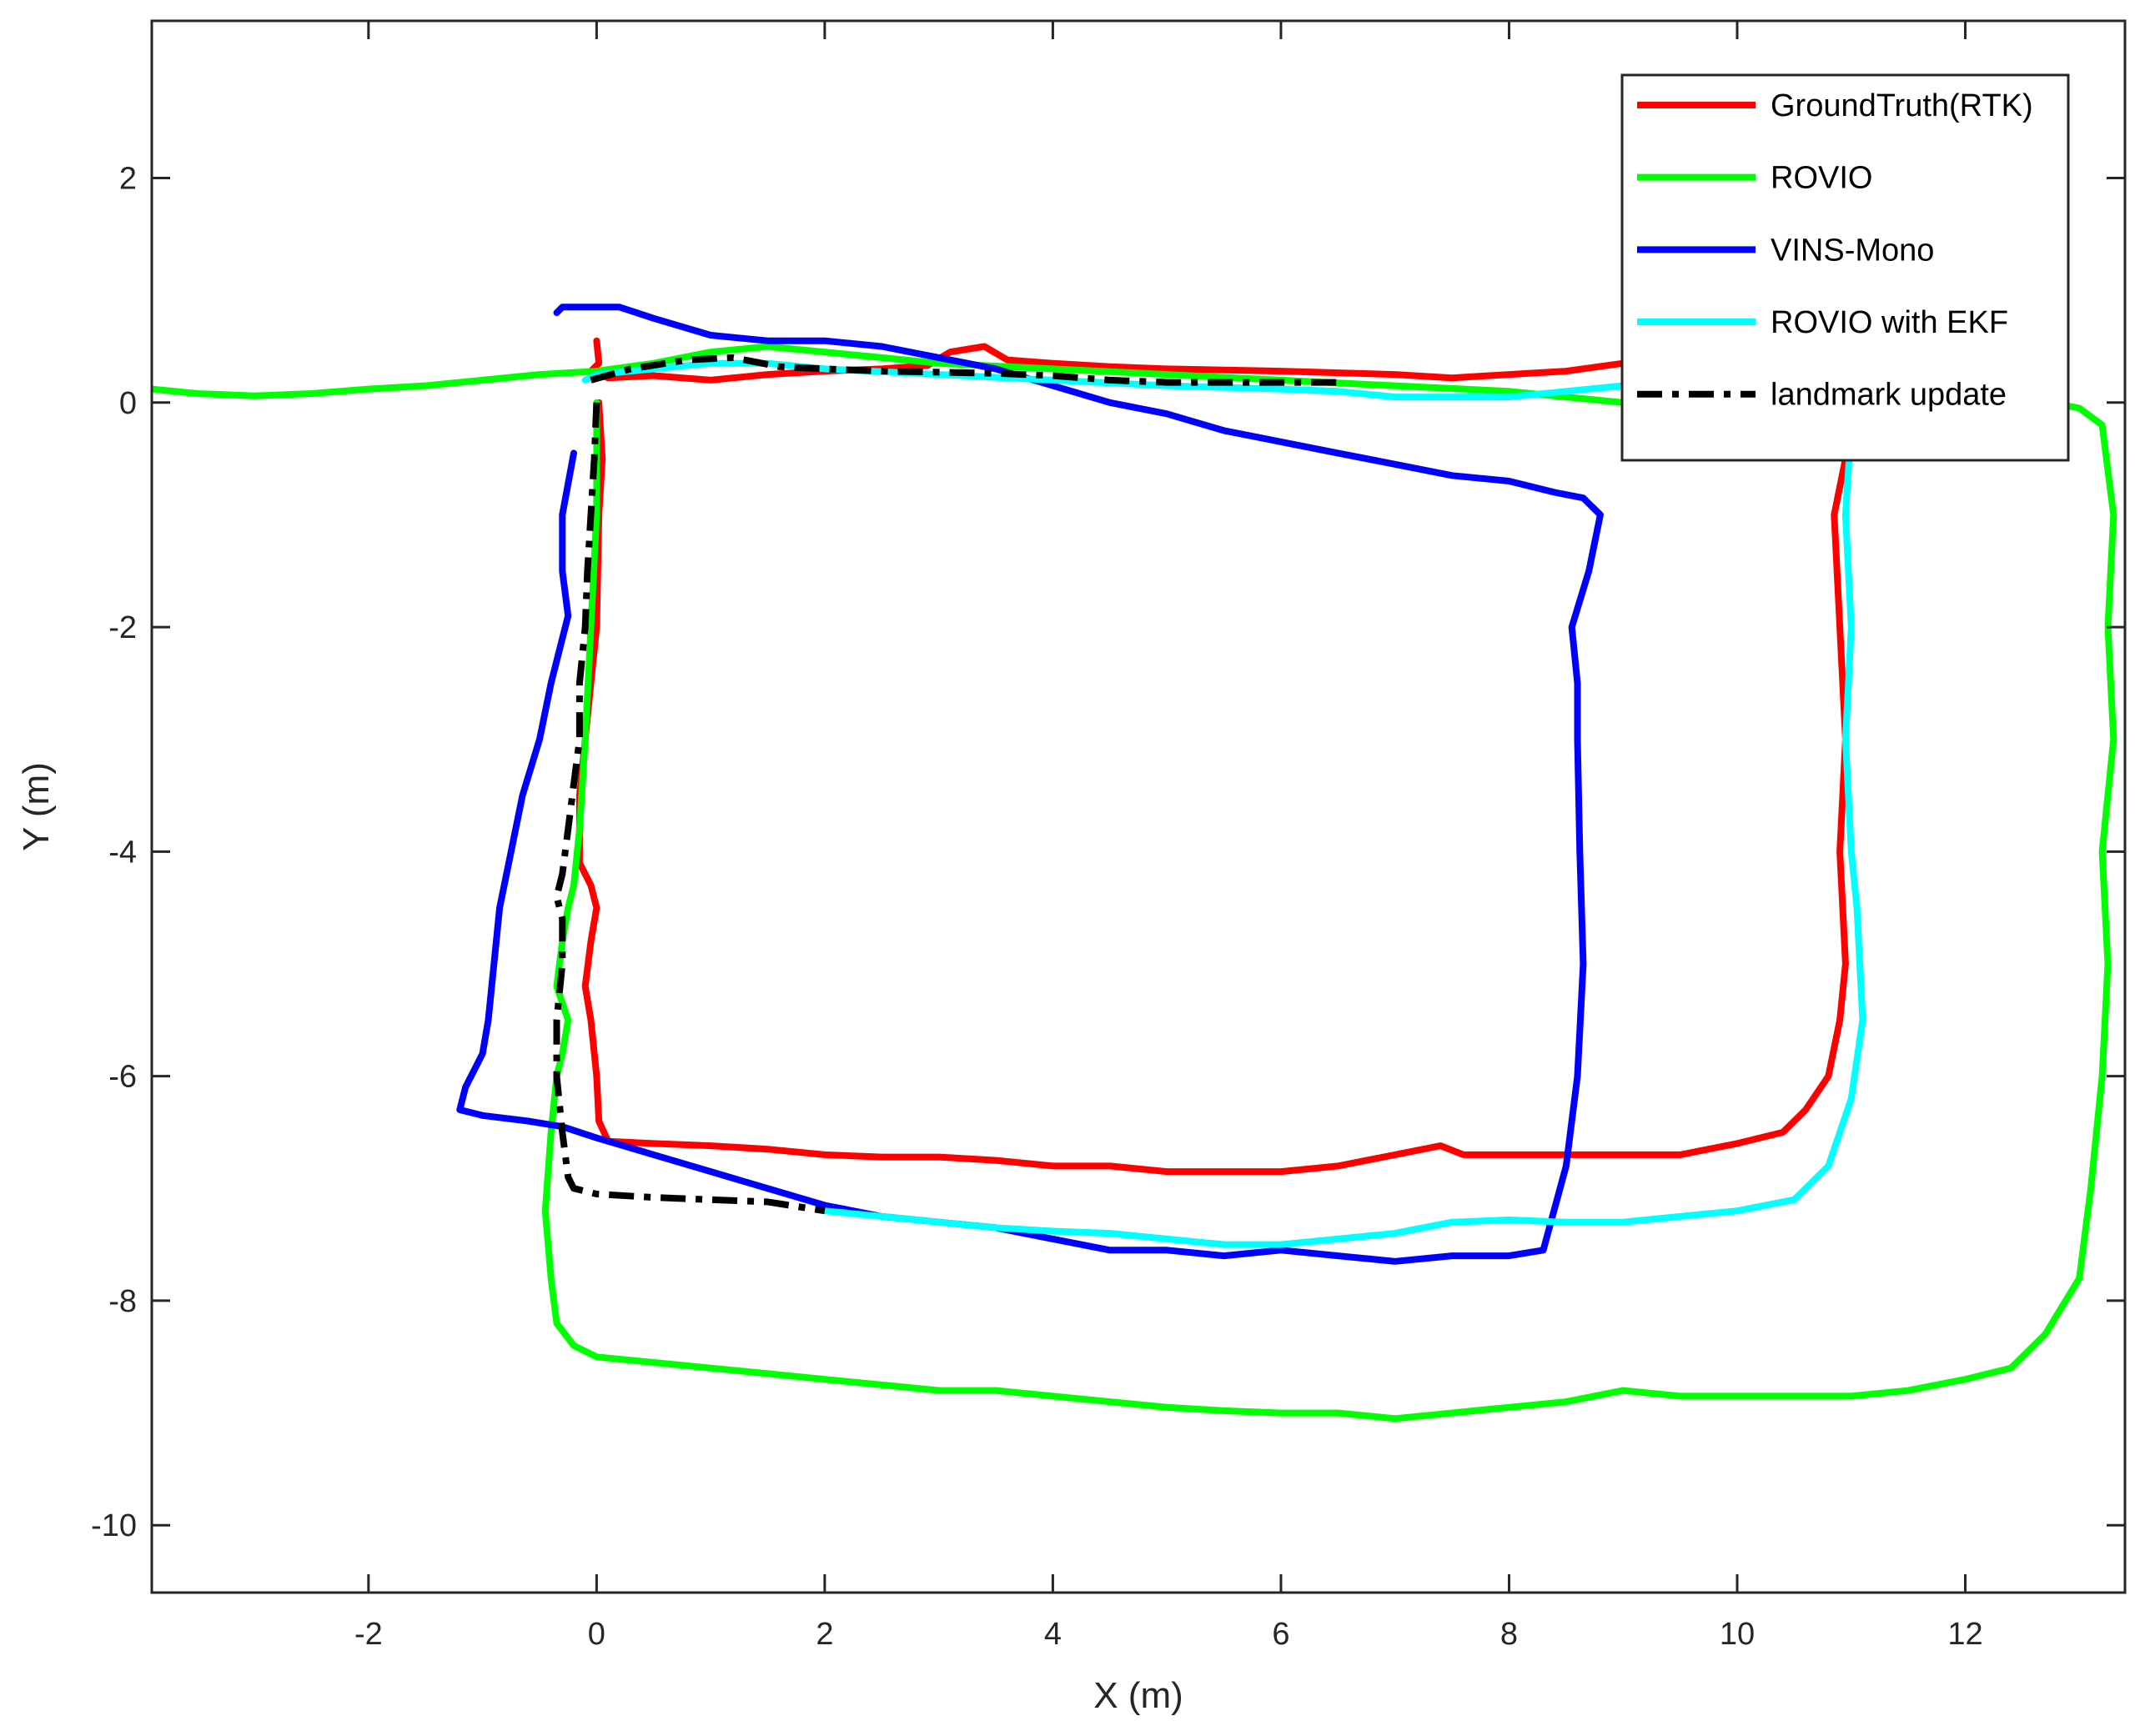 This screenshot has height=1736, width=2155. I want to click on y-tick-label: -6, so click(122, 1078).